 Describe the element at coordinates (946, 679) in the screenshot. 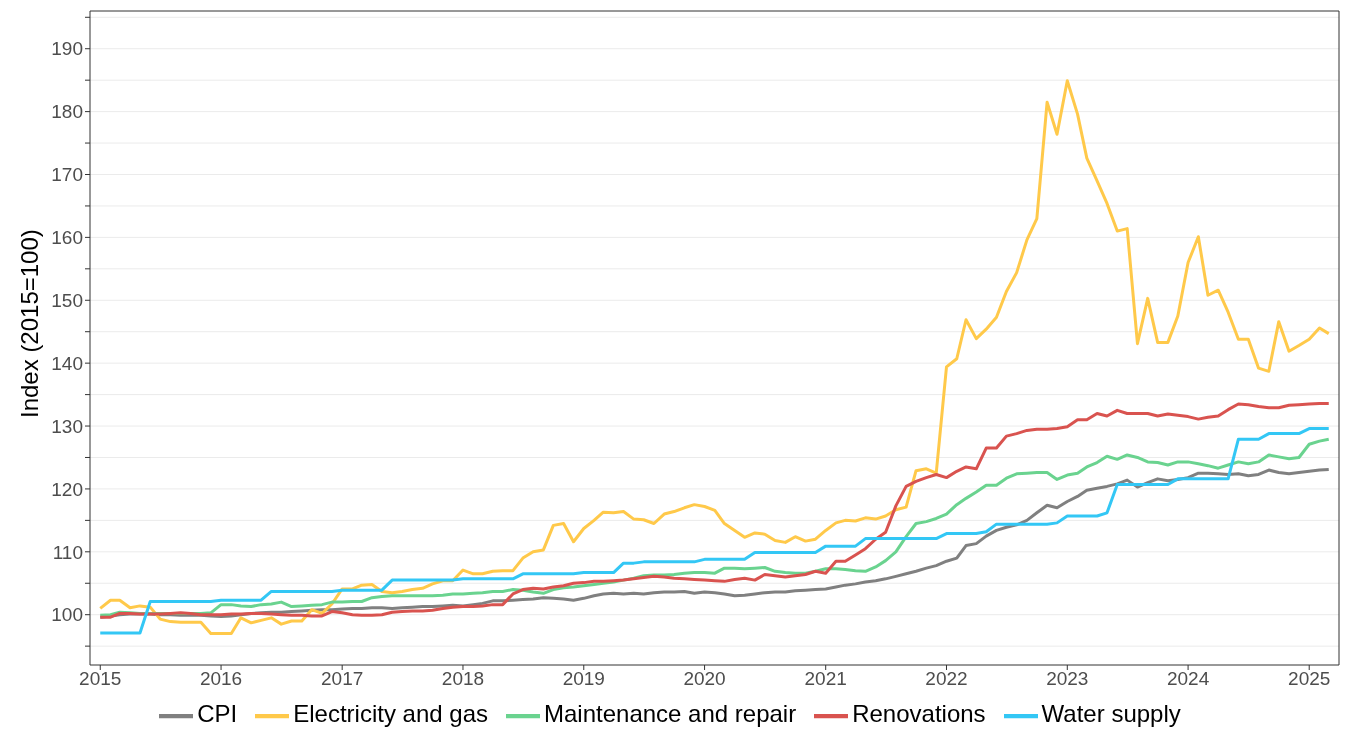

I see `x-tick-label: 2022` at that location.